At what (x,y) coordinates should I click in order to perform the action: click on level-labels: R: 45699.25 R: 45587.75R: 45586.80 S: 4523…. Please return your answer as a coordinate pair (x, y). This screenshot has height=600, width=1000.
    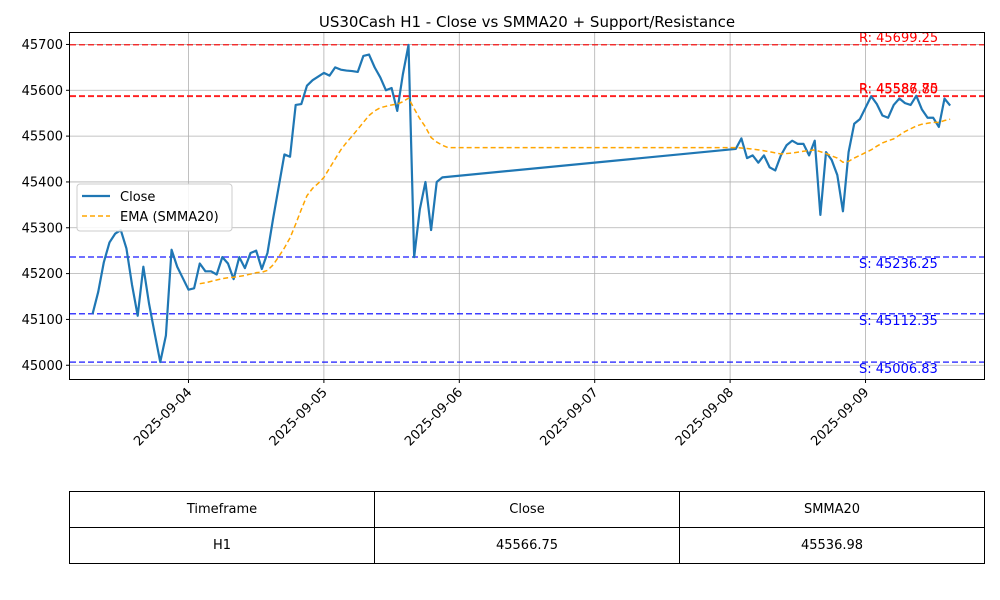
    Looking at the image, I should click on (898, 204).